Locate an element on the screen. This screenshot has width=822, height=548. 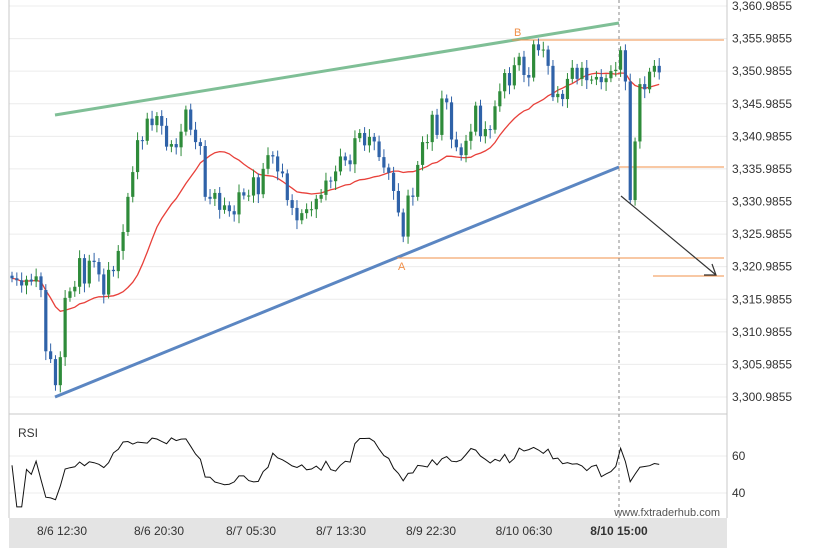
time-tick-label: 8/9 22:30 is located at coordinates (431, 531).